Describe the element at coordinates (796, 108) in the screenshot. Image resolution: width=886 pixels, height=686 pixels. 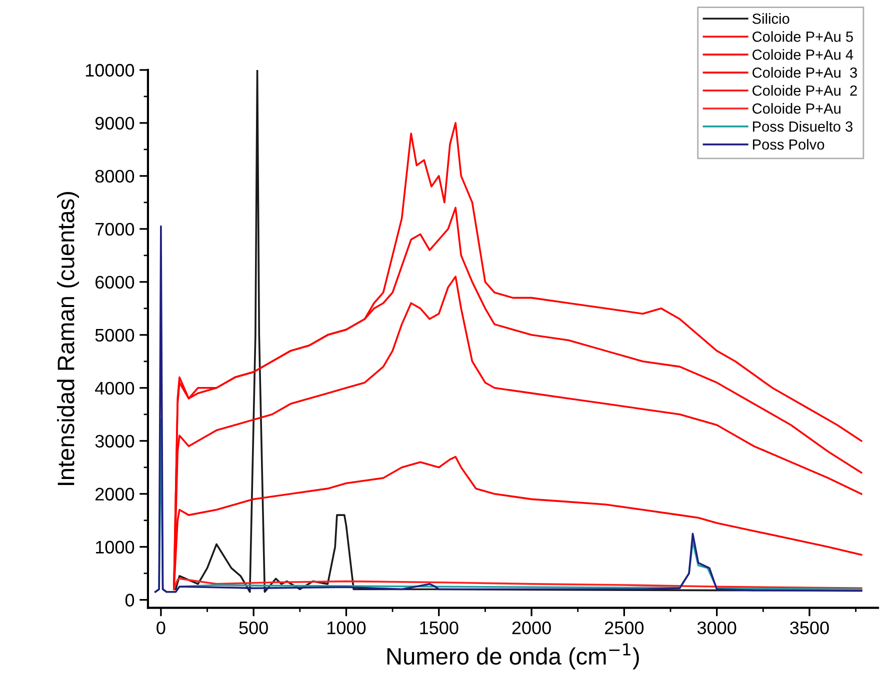
I see `legend-label: Coloide P+Au` at that location.